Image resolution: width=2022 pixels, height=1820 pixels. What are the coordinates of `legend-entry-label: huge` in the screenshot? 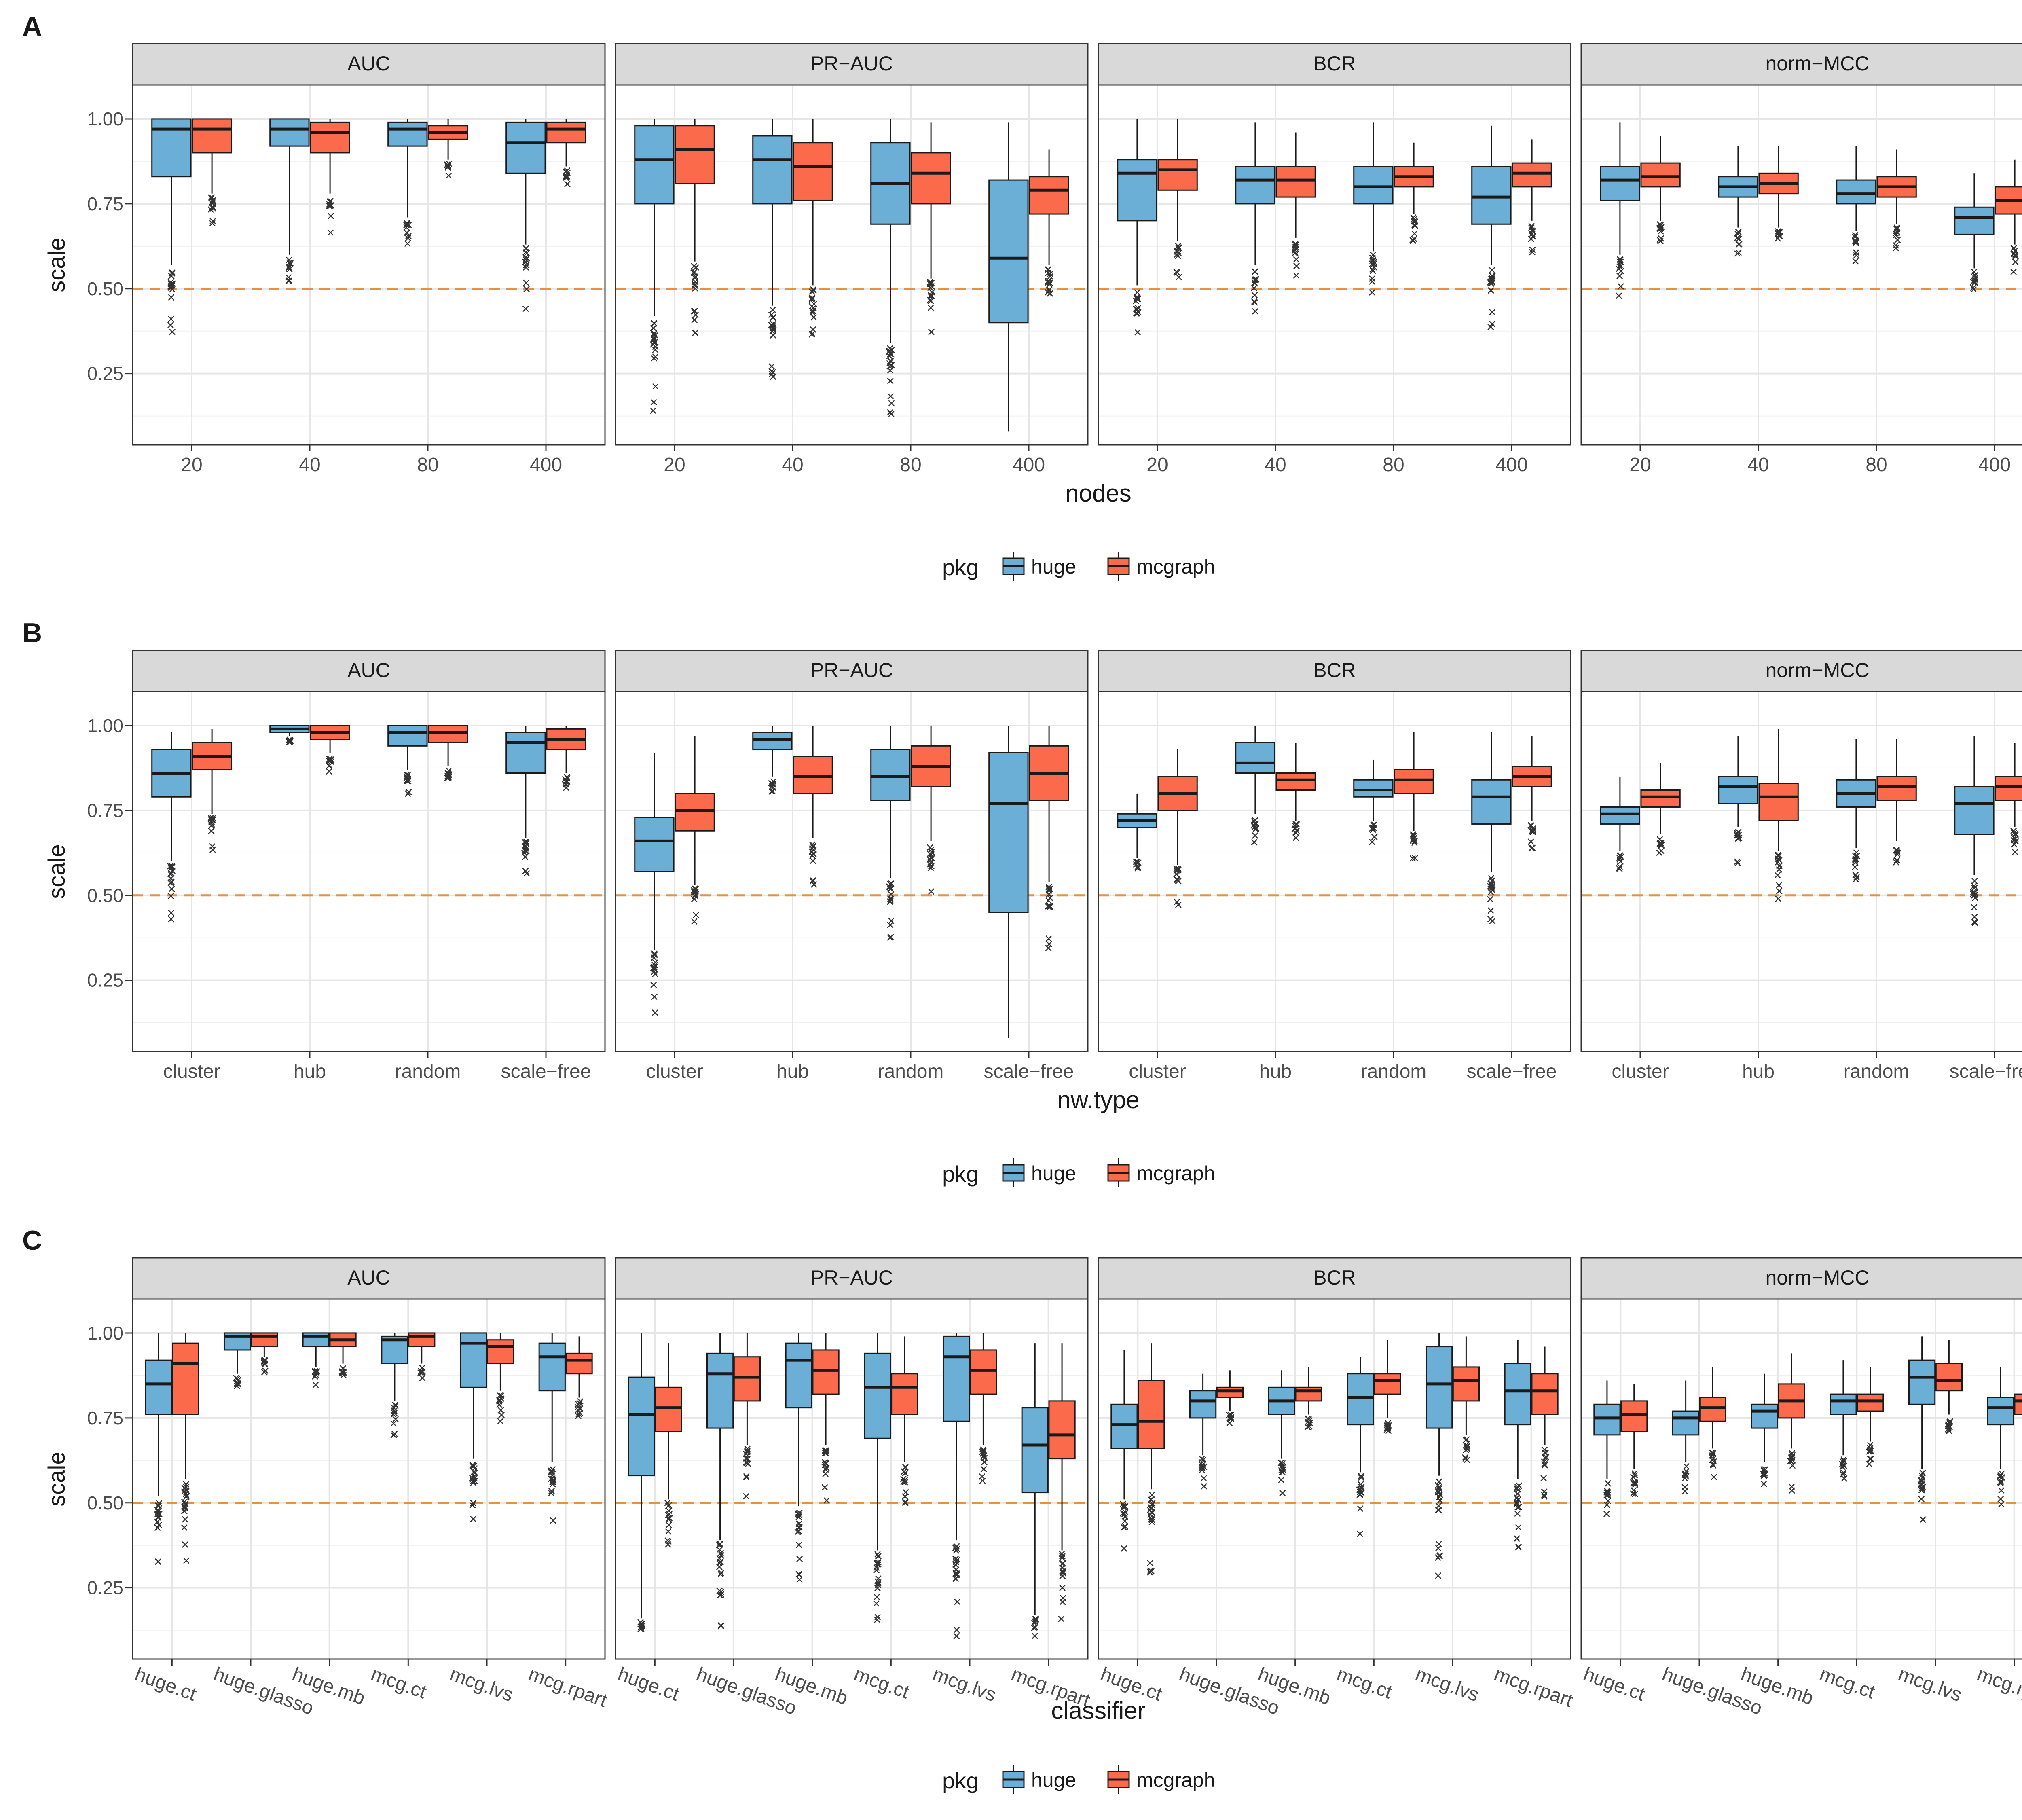 It's located at (1053, 566).